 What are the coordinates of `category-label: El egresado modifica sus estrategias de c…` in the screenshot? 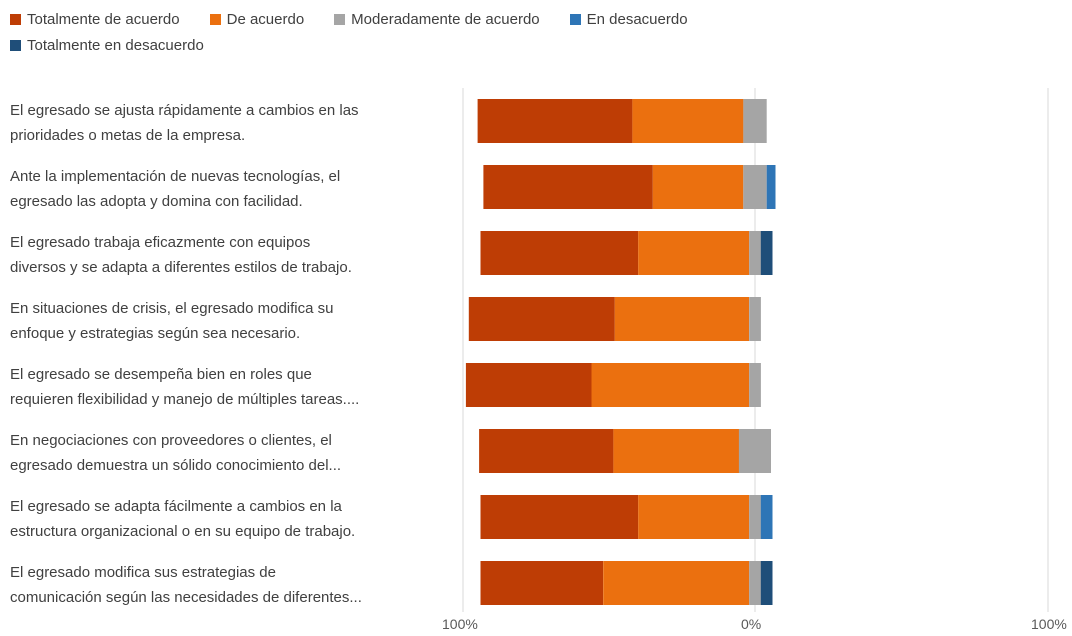 It's located at (186, 585).